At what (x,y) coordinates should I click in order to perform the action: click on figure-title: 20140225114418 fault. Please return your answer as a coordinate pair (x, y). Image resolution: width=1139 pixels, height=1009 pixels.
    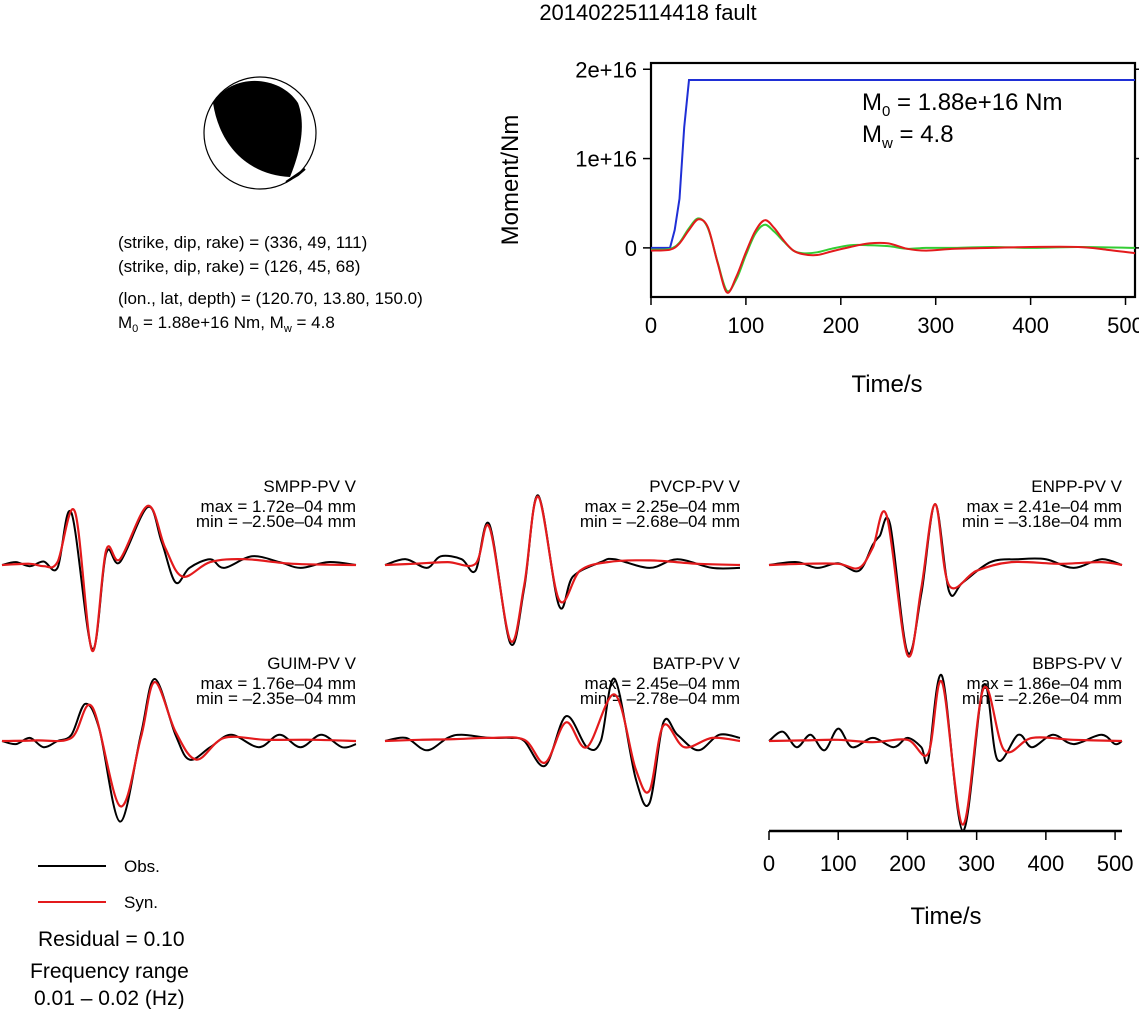
    Looking at the image, I should click on (647, 12).